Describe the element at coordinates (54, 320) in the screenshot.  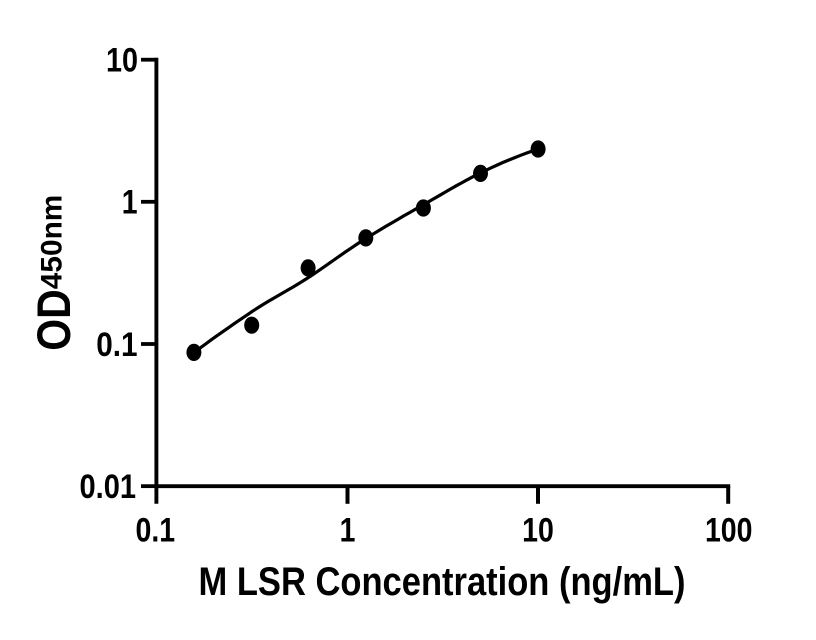
I see `svg-text: OD` at that location.